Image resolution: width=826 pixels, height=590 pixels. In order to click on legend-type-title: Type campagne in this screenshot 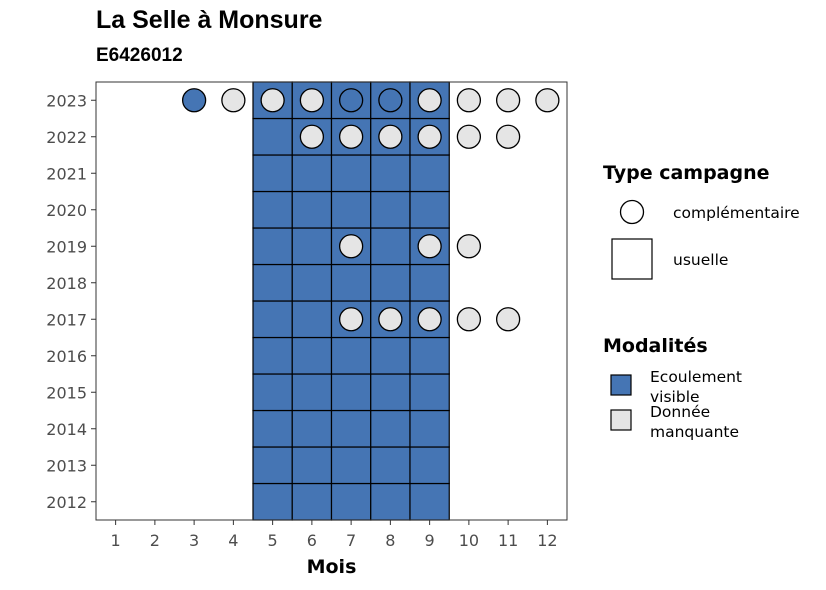, I will do `click(686, 173)`.